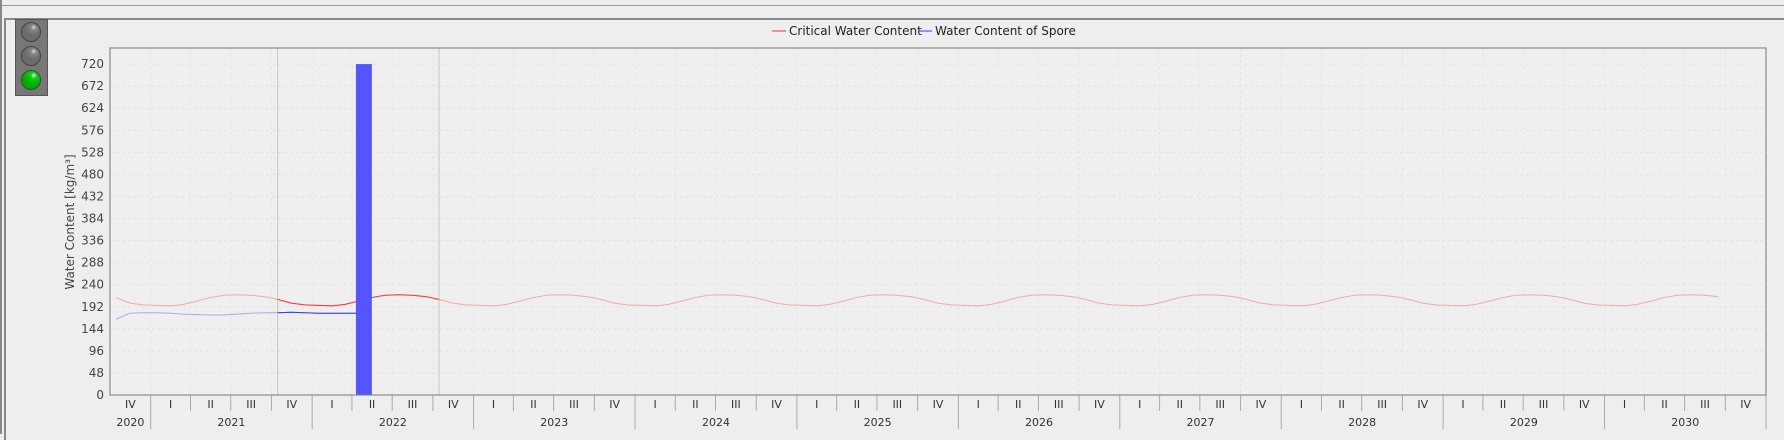  Describe the element at coordinates (92, 130) in the screenshot. I see `y-tick-label: 576` at that location.